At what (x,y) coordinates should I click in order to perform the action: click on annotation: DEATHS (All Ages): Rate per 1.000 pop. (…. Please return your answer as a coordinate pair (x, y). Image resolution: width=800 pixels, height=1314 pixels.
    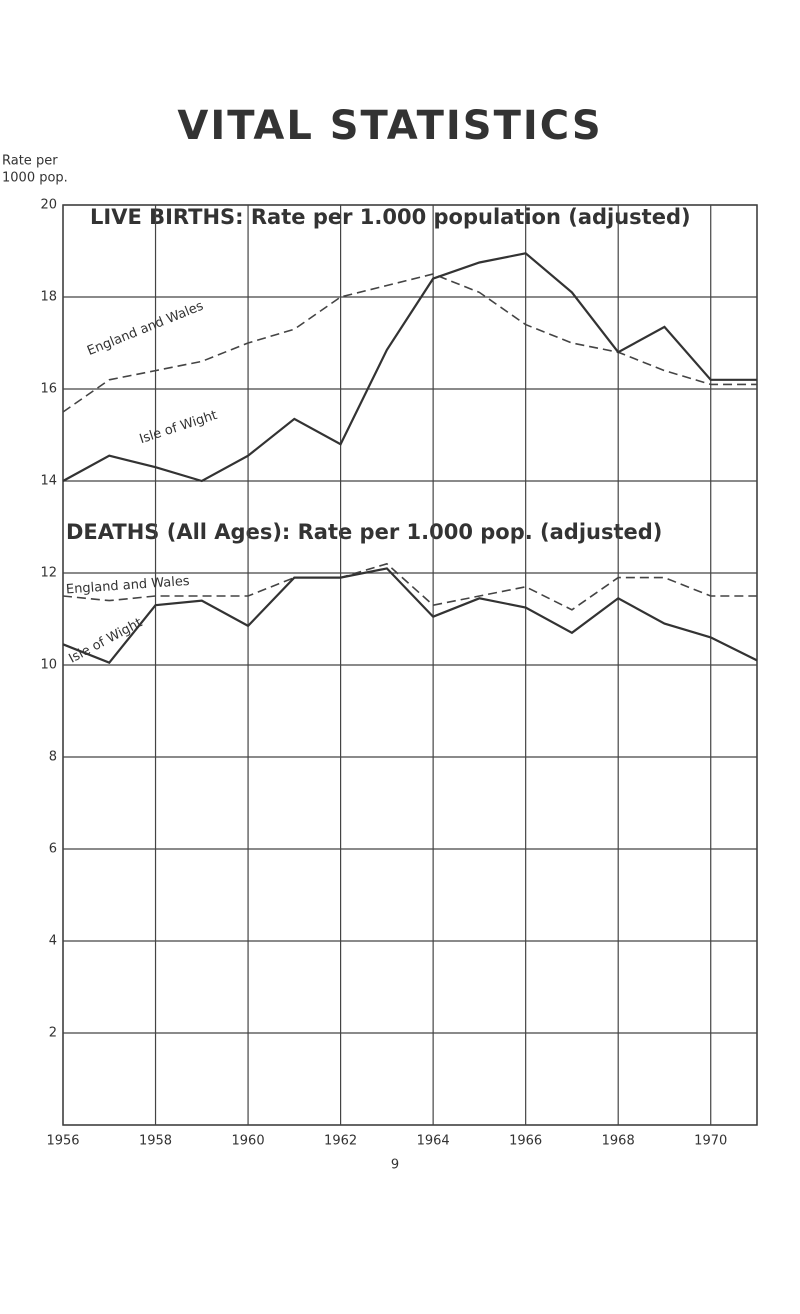
    Looking at the image, I should click on (364, 532).